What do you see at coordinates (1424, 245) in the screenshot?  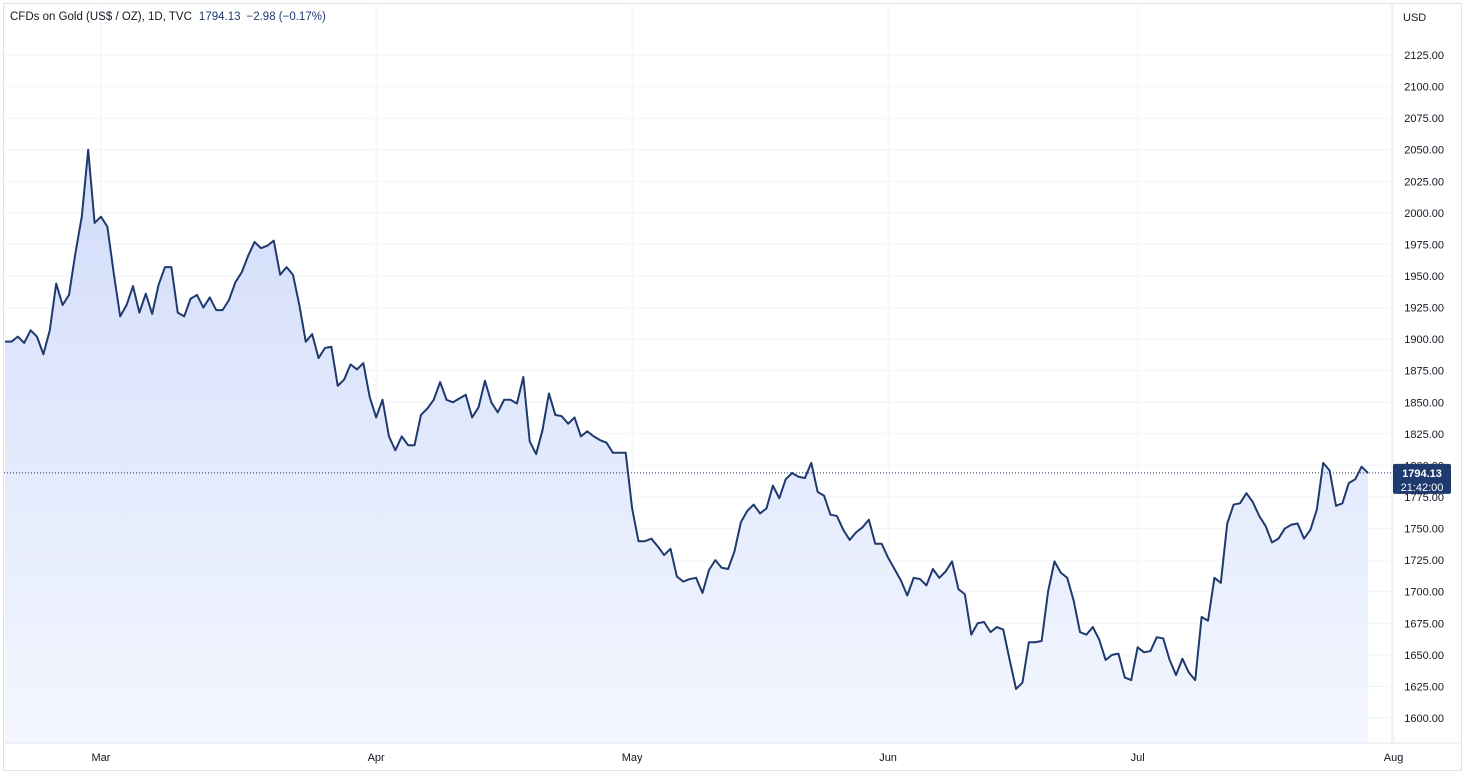 I see `price-tick-label: 1975.00` at bounding box center [1424, 245].